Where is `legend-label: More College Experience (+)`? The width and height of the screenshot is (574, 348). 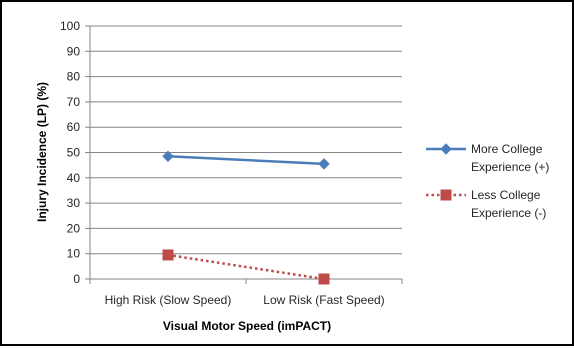
legend-label: More College Experience (+) is located at coordinates (510, 158).